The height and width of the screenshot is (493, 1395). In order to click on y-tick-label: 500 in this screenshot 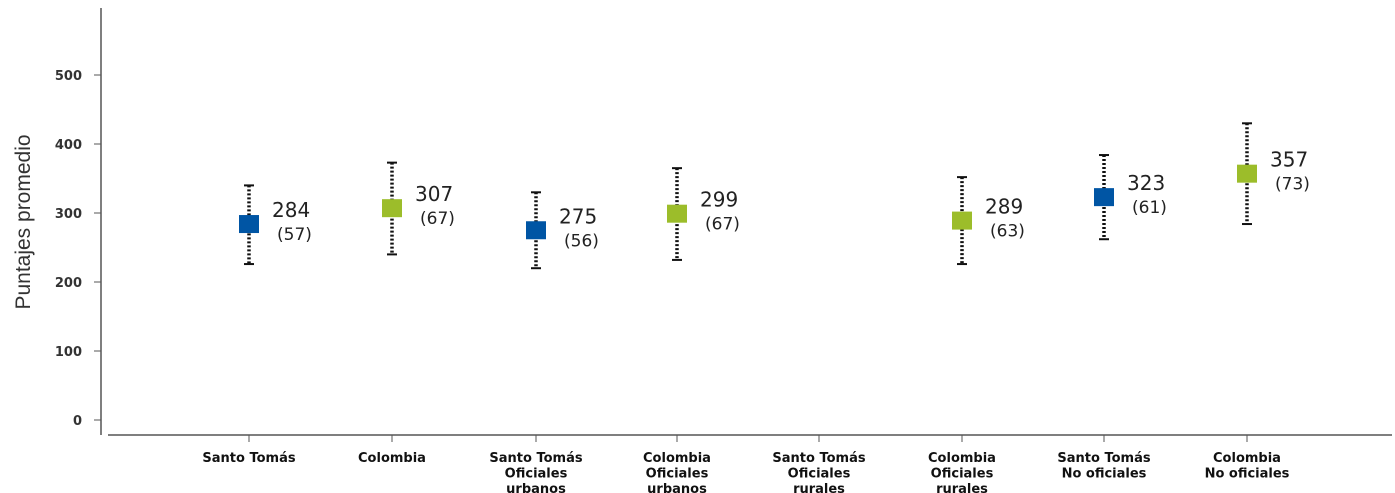, I will do `click(68, 76)`.